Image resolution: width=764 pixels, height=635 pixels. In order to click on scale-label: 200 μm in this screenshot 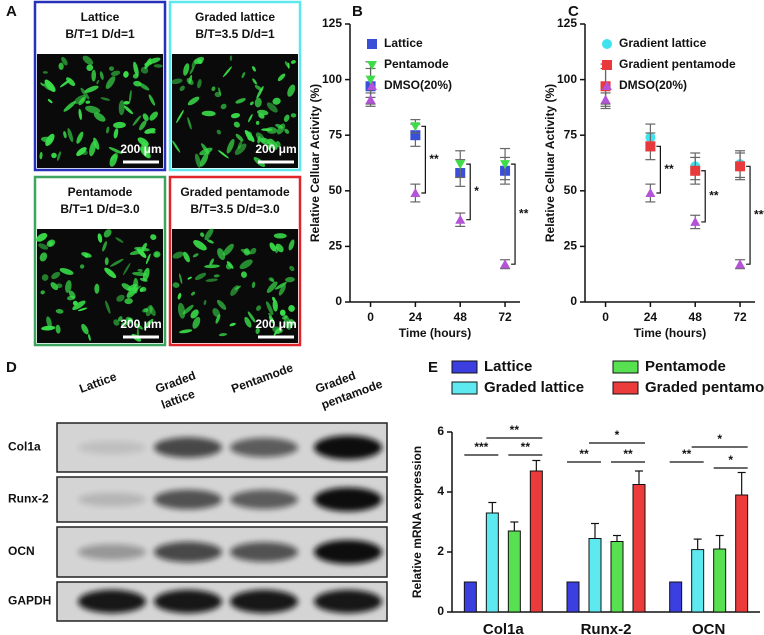, I will do `click(140, 324)`.